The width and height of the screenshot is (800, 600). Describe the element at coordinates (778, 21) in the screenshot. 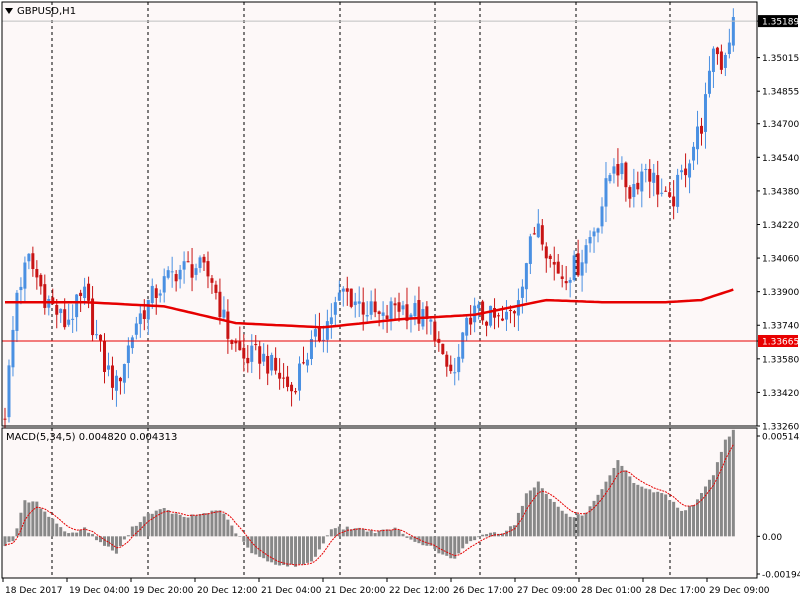

I see `current-price-tag` at that location.